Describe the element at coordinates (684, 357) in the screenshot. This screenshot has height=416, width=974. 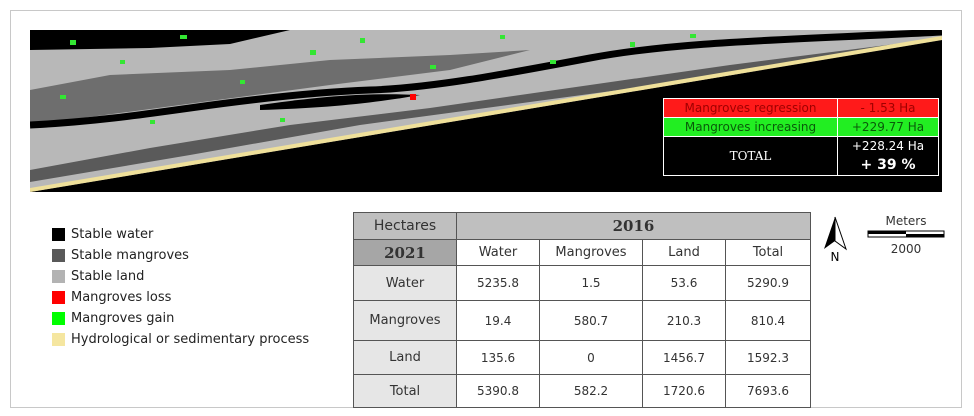
I see `cell: 1456.7` at that location.